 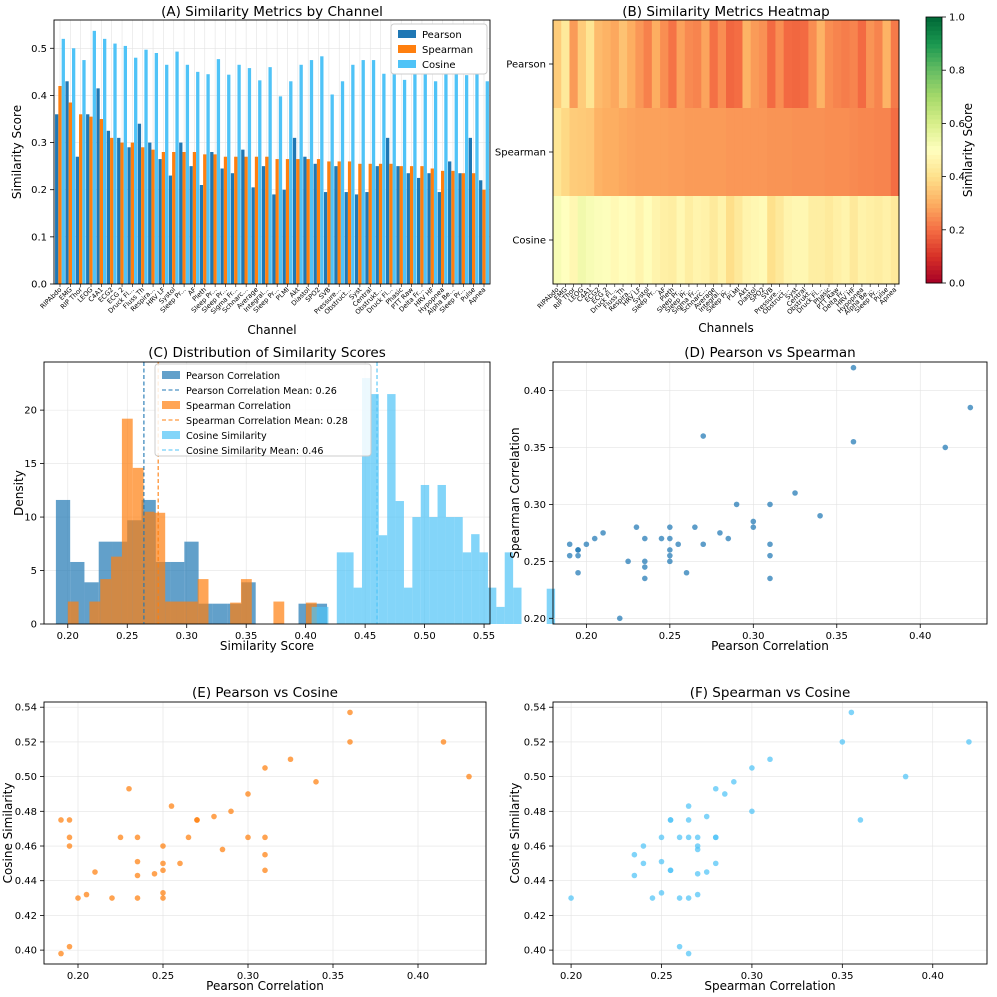 What do you see at coordinates (407, 34) in the screenshot?
I see `legend-swatch-pearson` at bounding box center [407, 34].